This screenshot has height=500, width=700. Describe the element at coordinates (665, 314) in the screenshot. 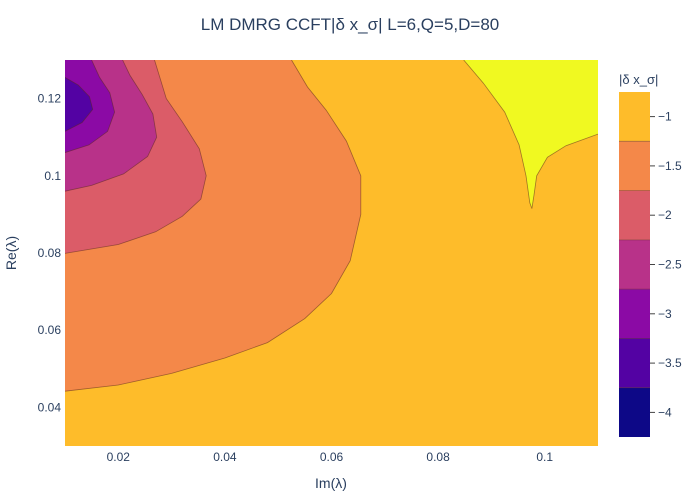

I see `colorbar-tick-label: −3` at that location.